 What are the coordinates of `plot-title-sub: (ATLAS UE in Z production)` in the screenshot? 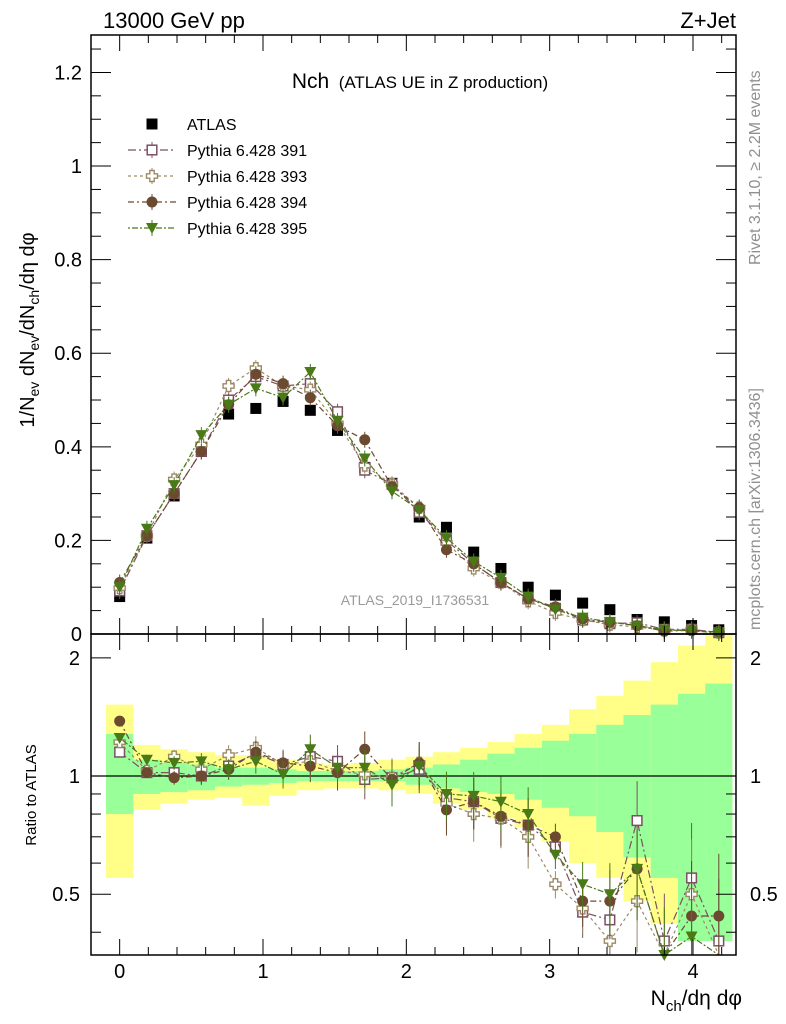 It's located at (443, 82).